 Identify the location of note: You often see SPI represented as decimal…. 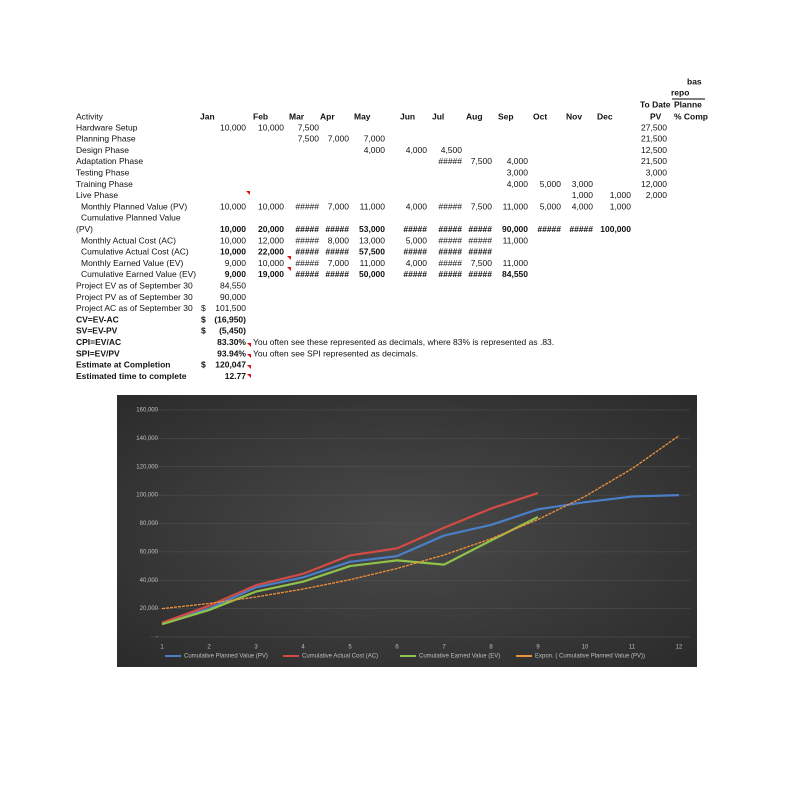
(335, 353).